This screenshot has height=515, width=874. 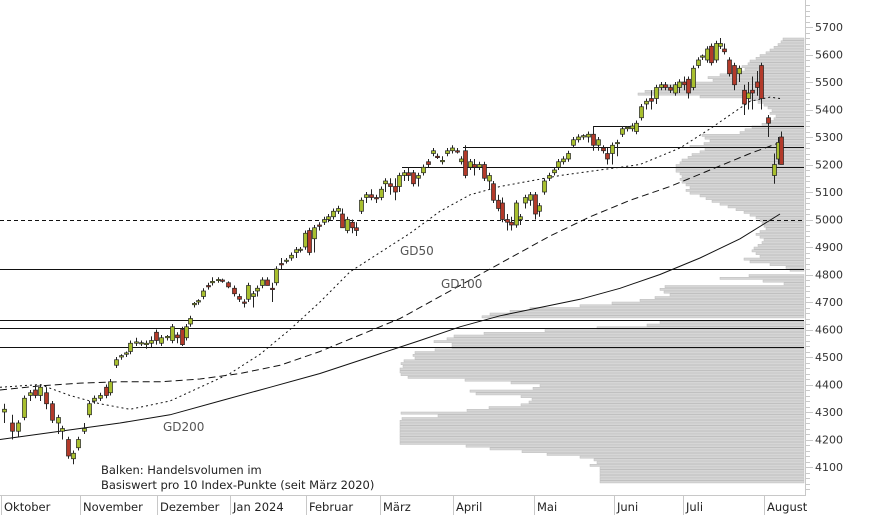 What do you see at coordinates (461, 284) in the screenshot?
I see `gd100-label: GD100` at bounding box center [461, 284].